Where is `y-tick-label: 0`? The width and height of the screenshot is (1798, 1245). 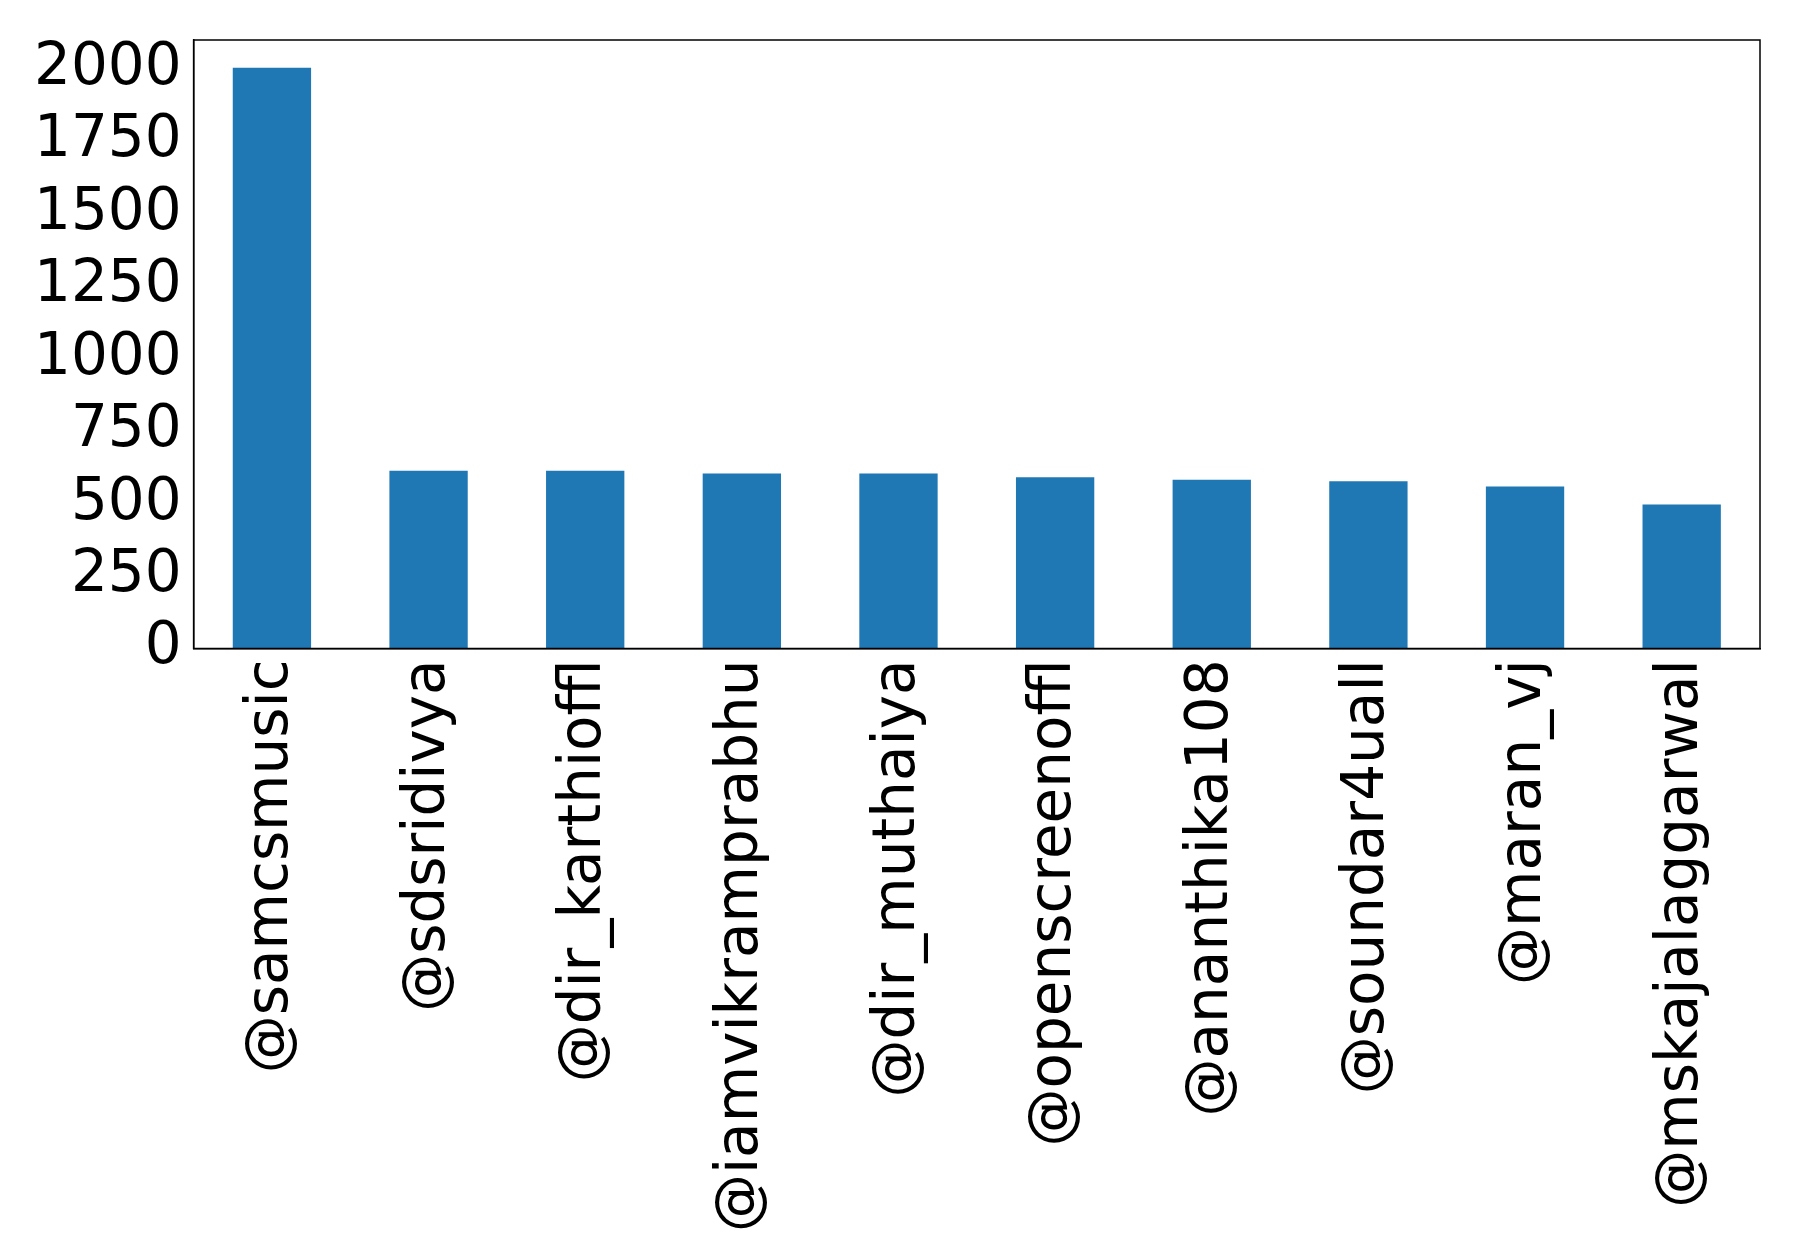
y-tick-label: 0 is located at coordinates (163, 643).